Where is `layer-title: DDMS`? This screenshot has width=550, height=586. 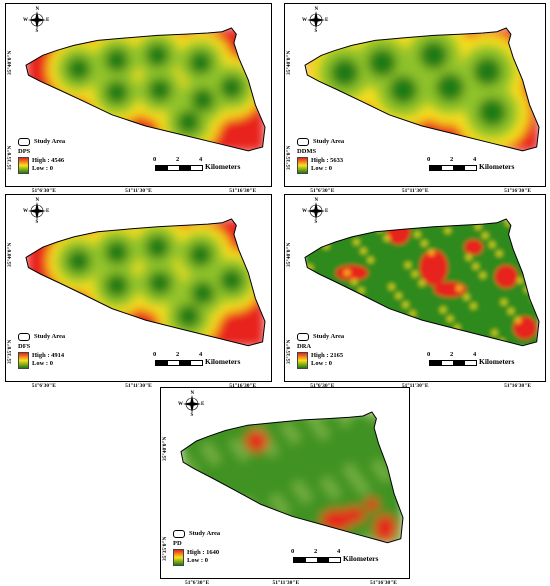
layer-title: DDMS is located at coordinates (307, 151).